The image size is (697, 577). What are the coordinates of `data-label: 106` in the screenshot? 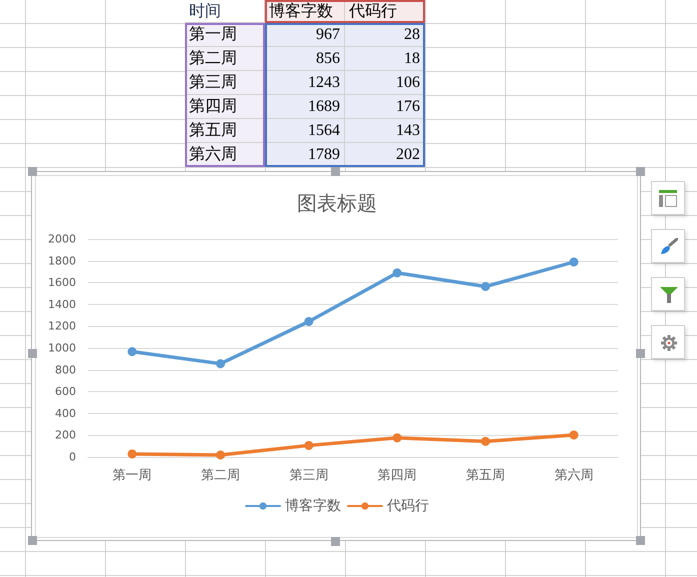 It's located at (385, 83).